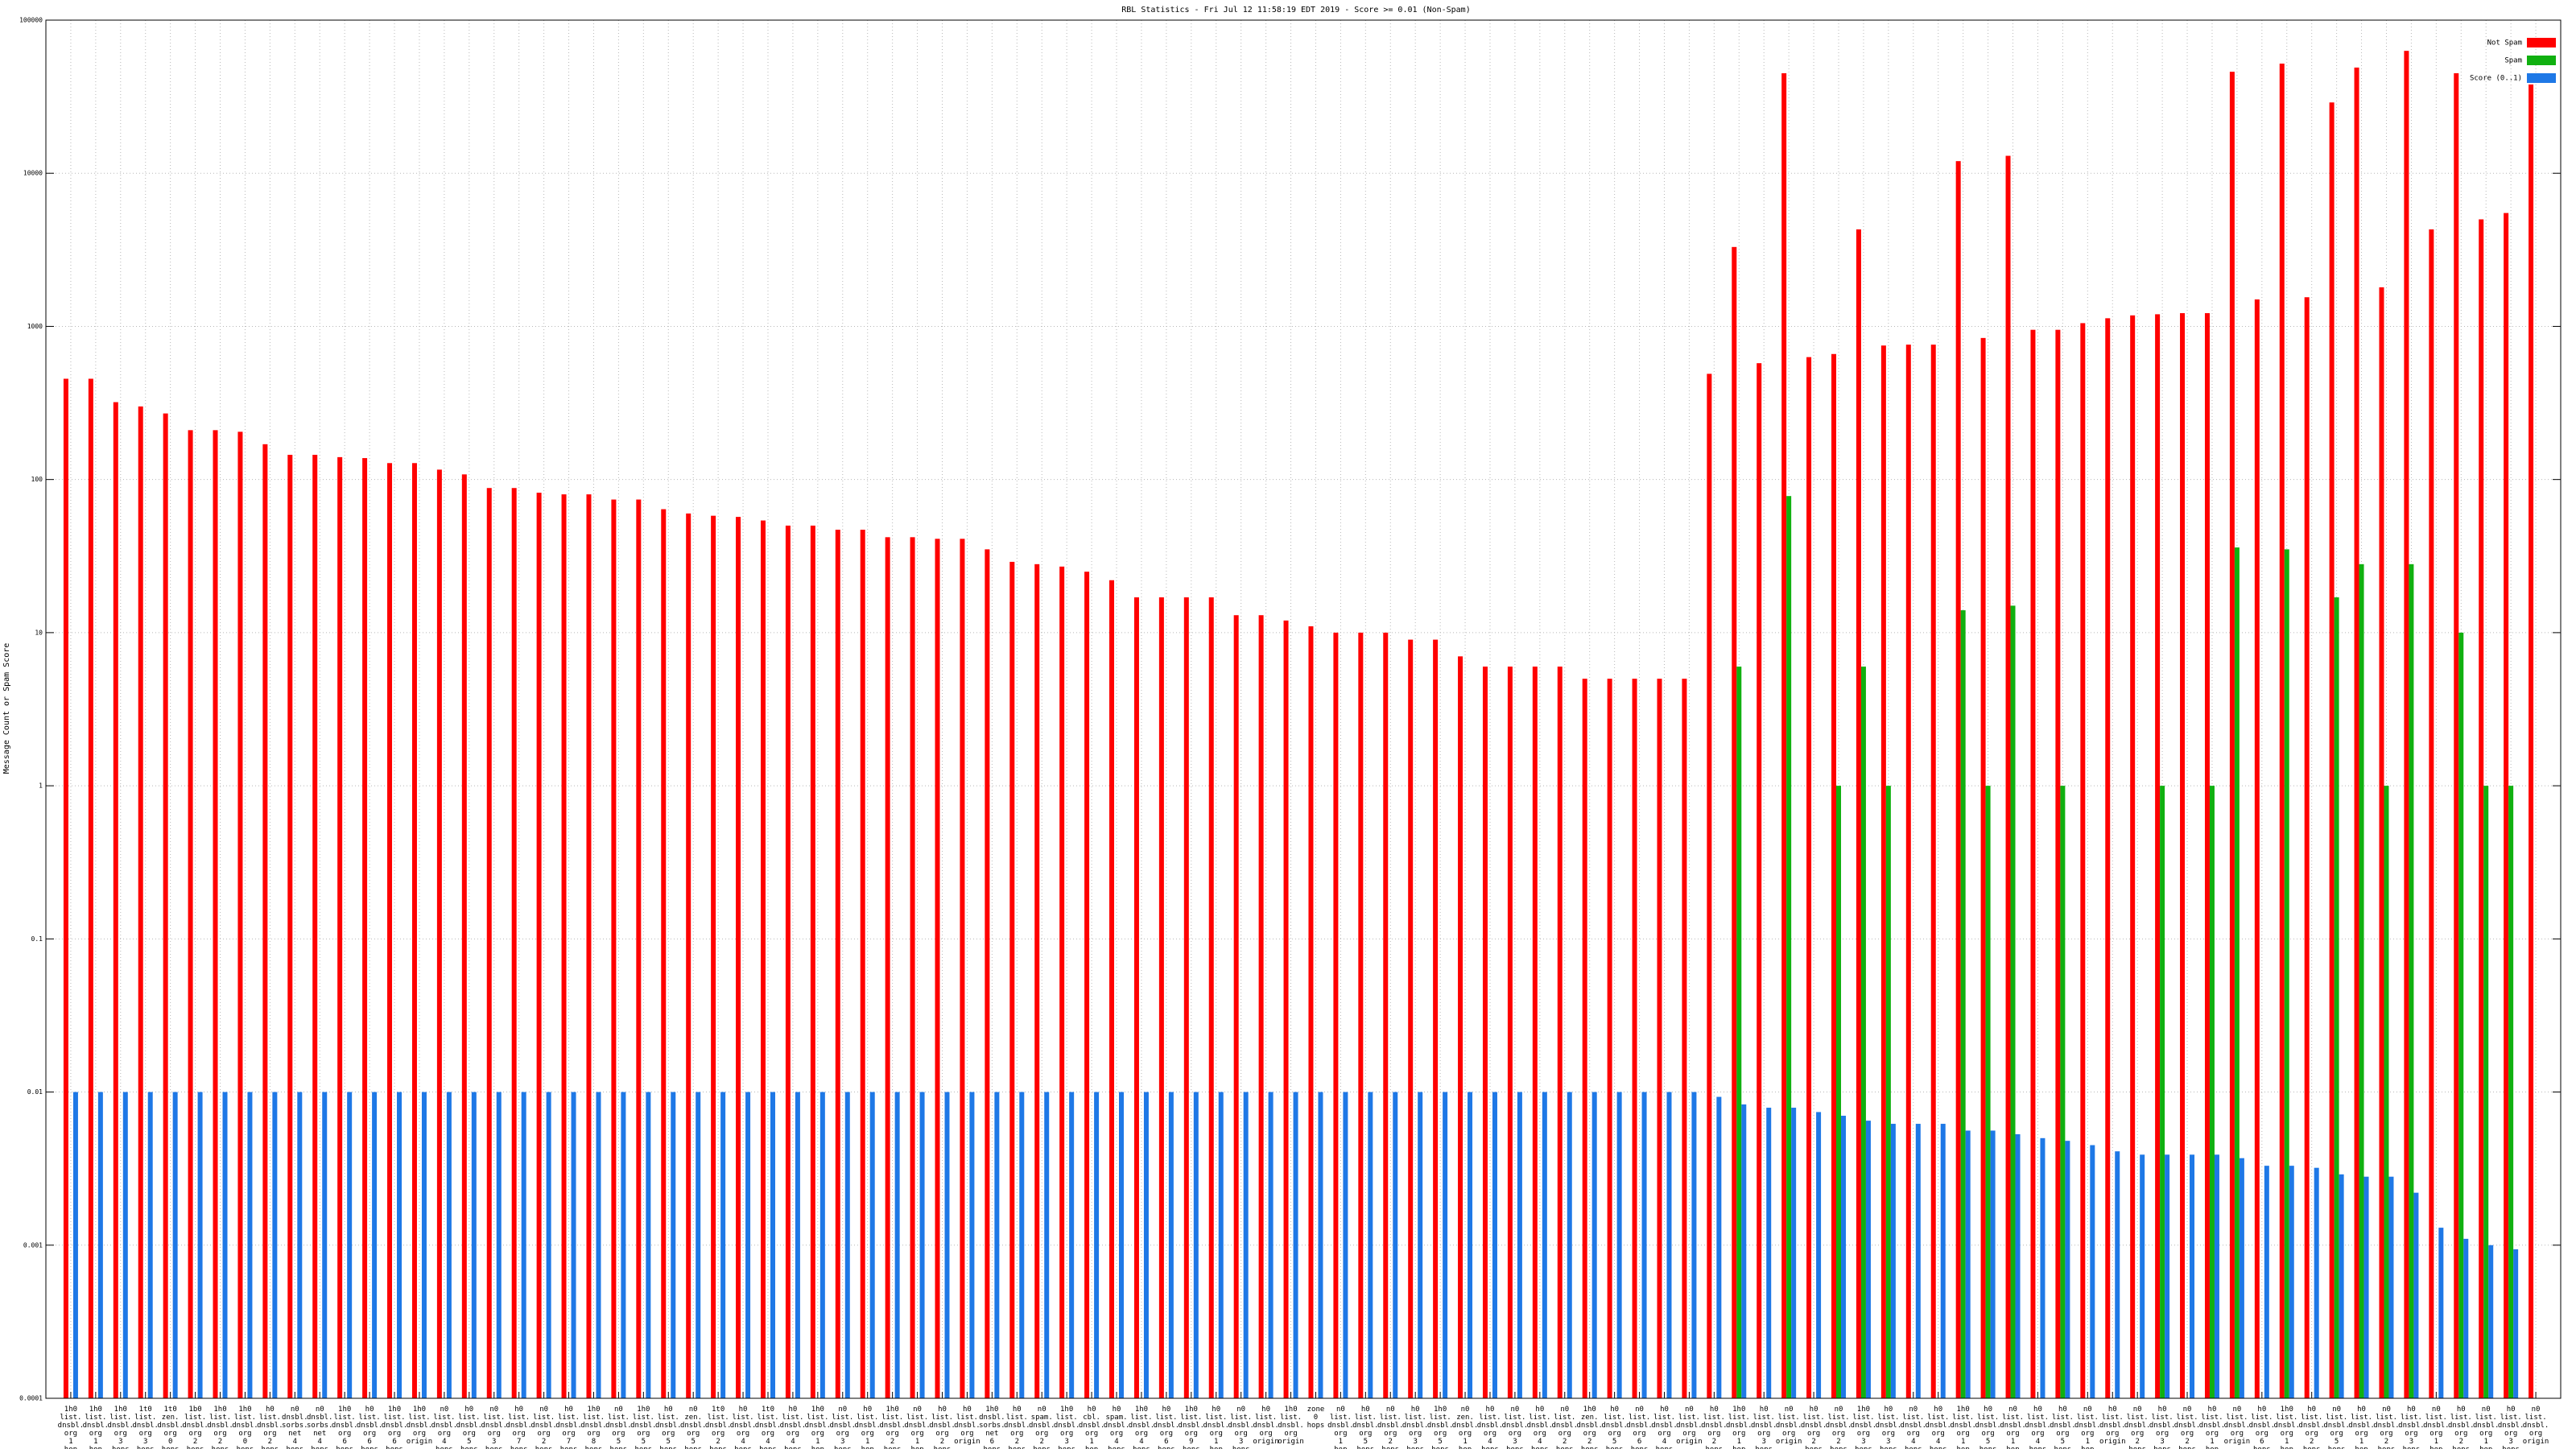  I want to click on y-tick-label: 1000, so click(35, 326).